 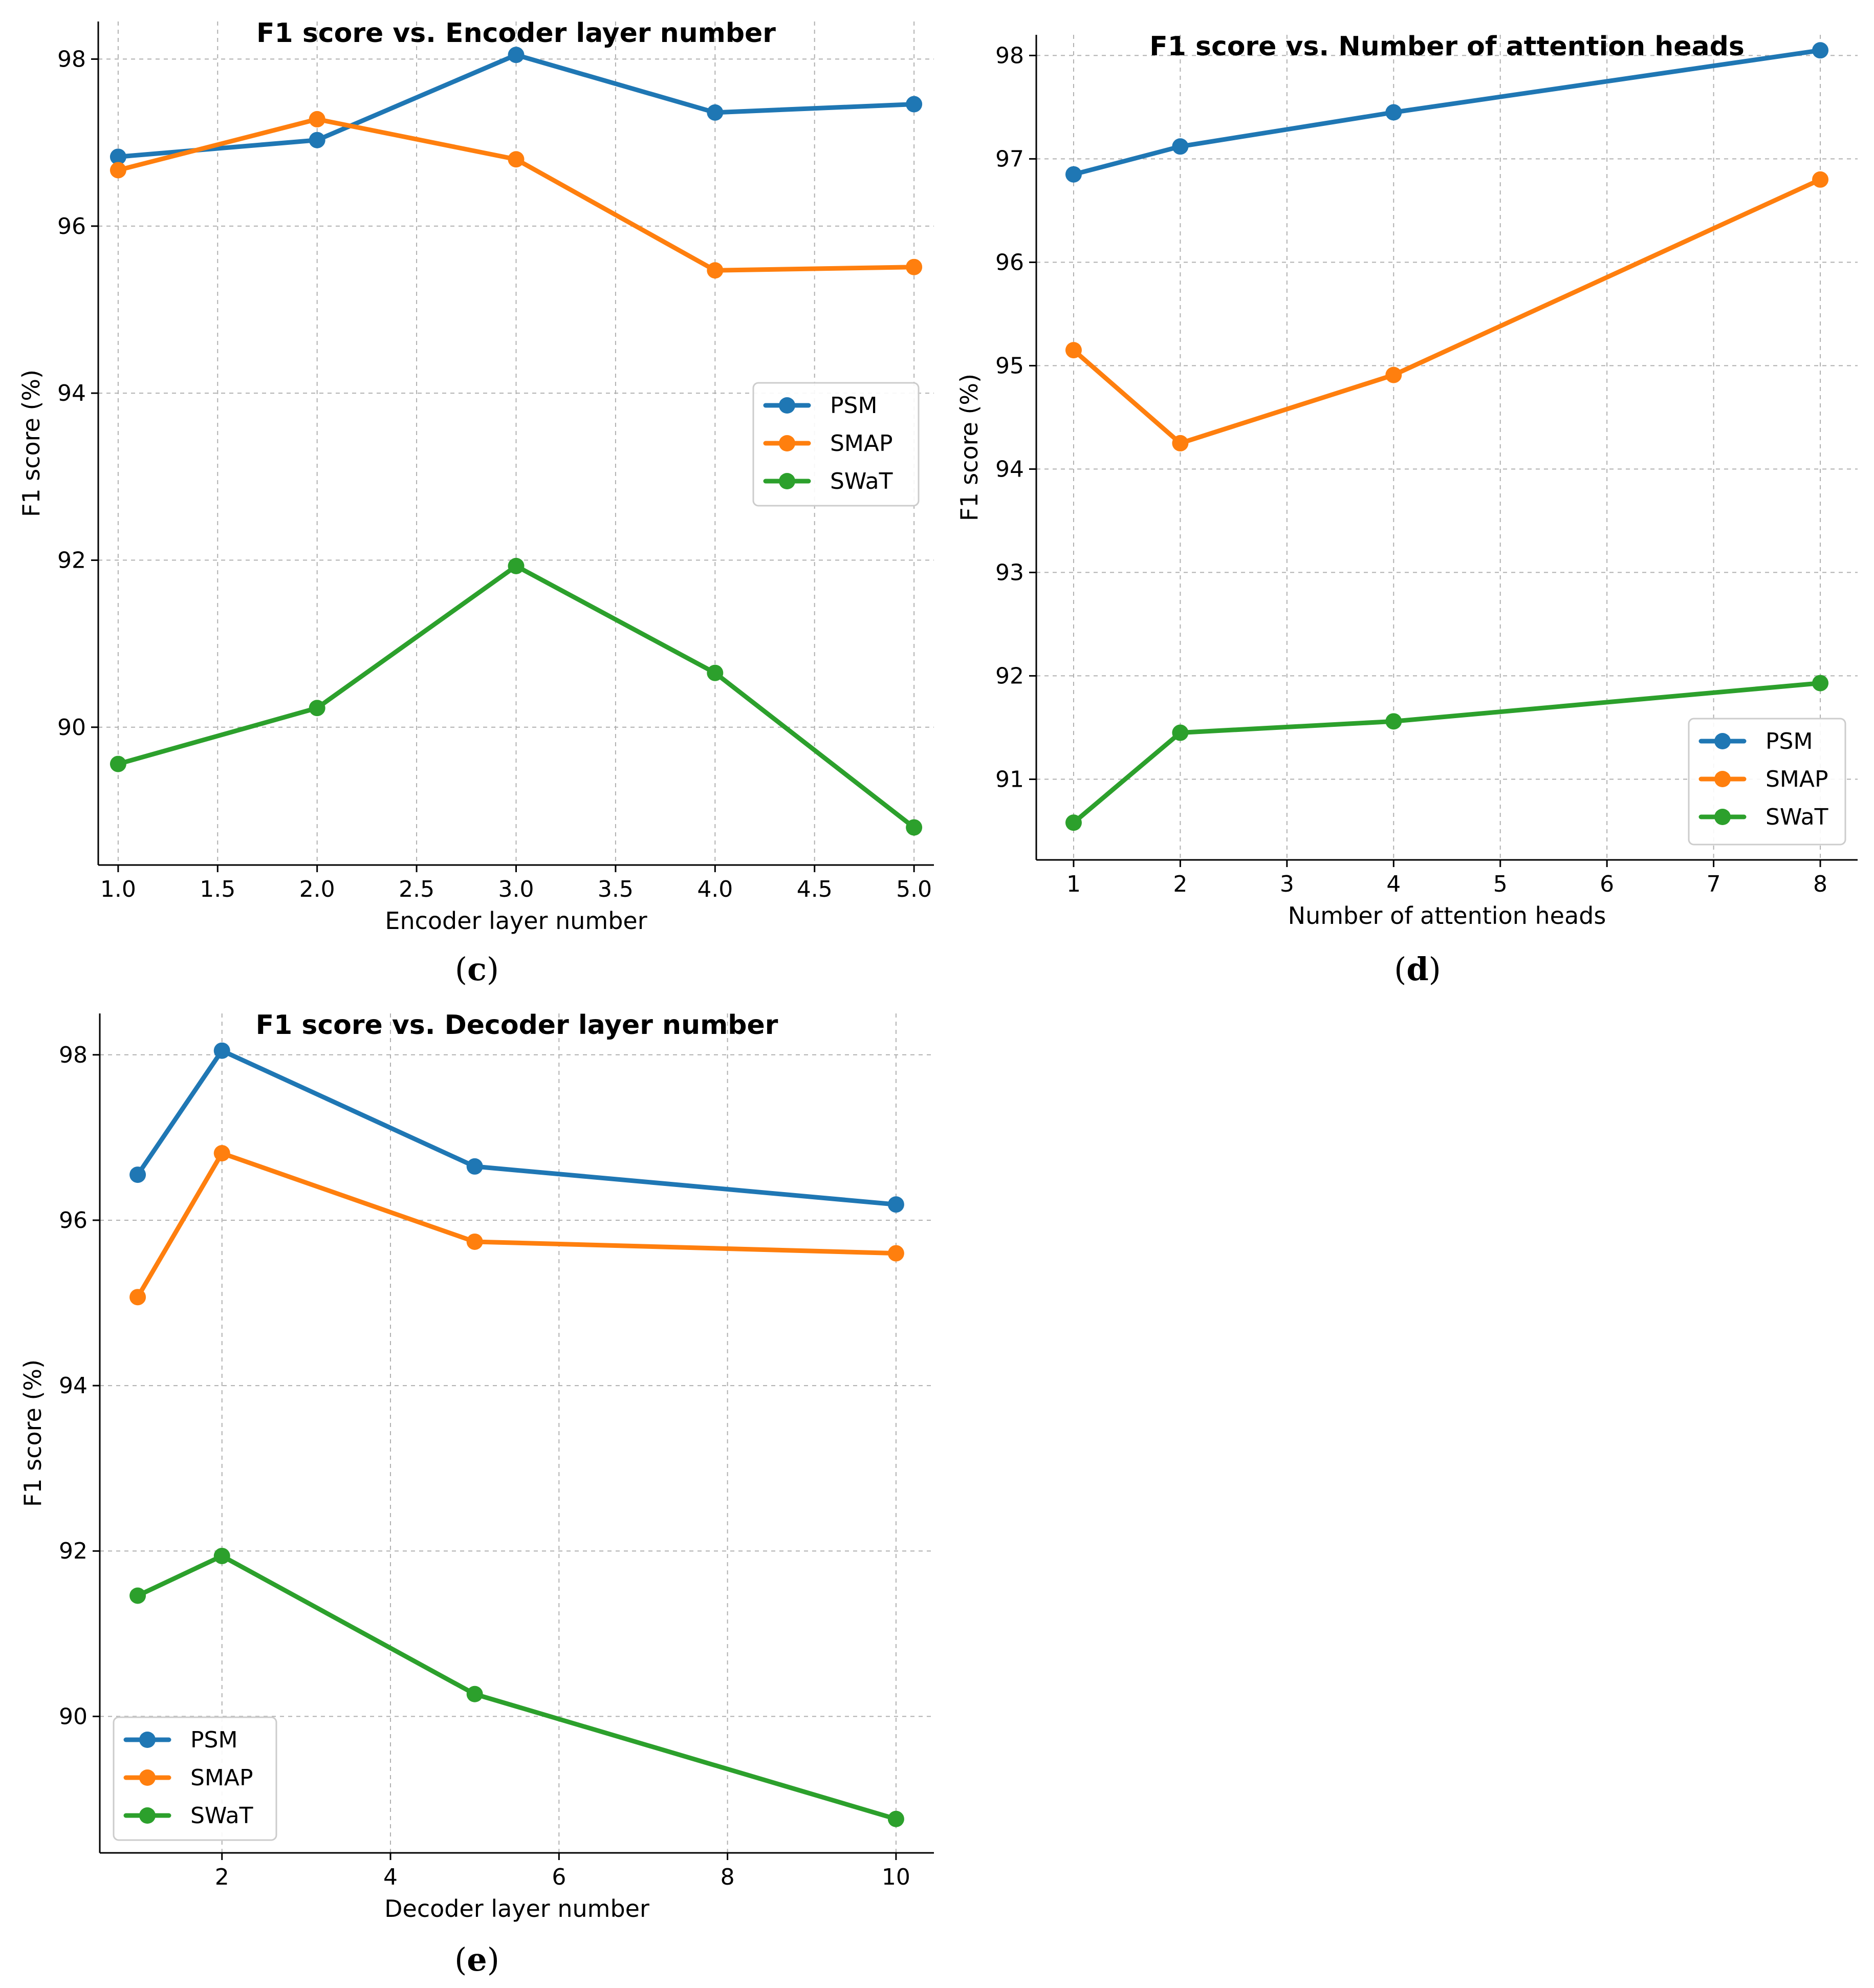 I want to click on x-tick-label: 2.5, so click(x=416, y=889).